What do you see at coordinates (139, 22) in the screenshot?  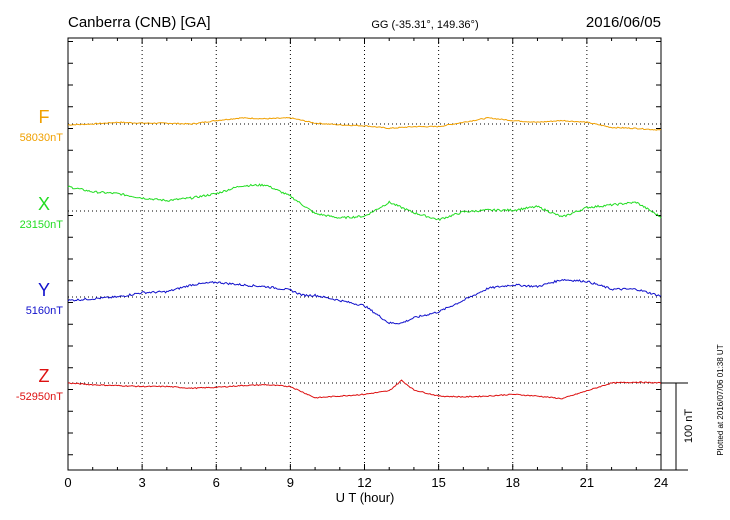 I see `station-title: Canberra (CNB) [GA]` at bounding box center [139, 22].